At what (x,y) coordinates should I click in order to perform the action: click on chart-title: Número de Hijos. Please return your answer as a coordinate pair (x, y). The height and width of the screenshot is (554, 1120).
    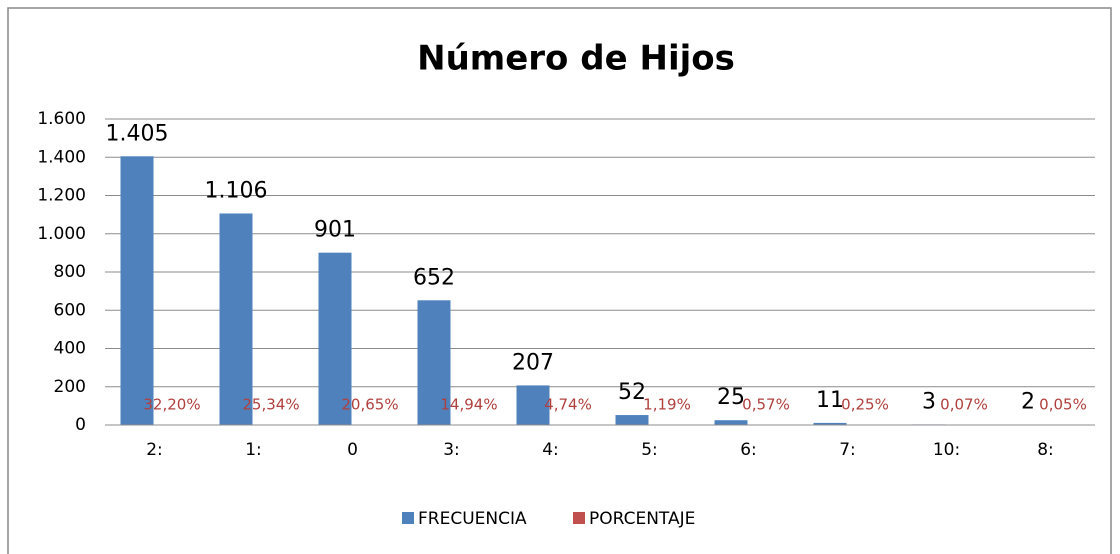
    Looking at the image, I should click on (576, 59).